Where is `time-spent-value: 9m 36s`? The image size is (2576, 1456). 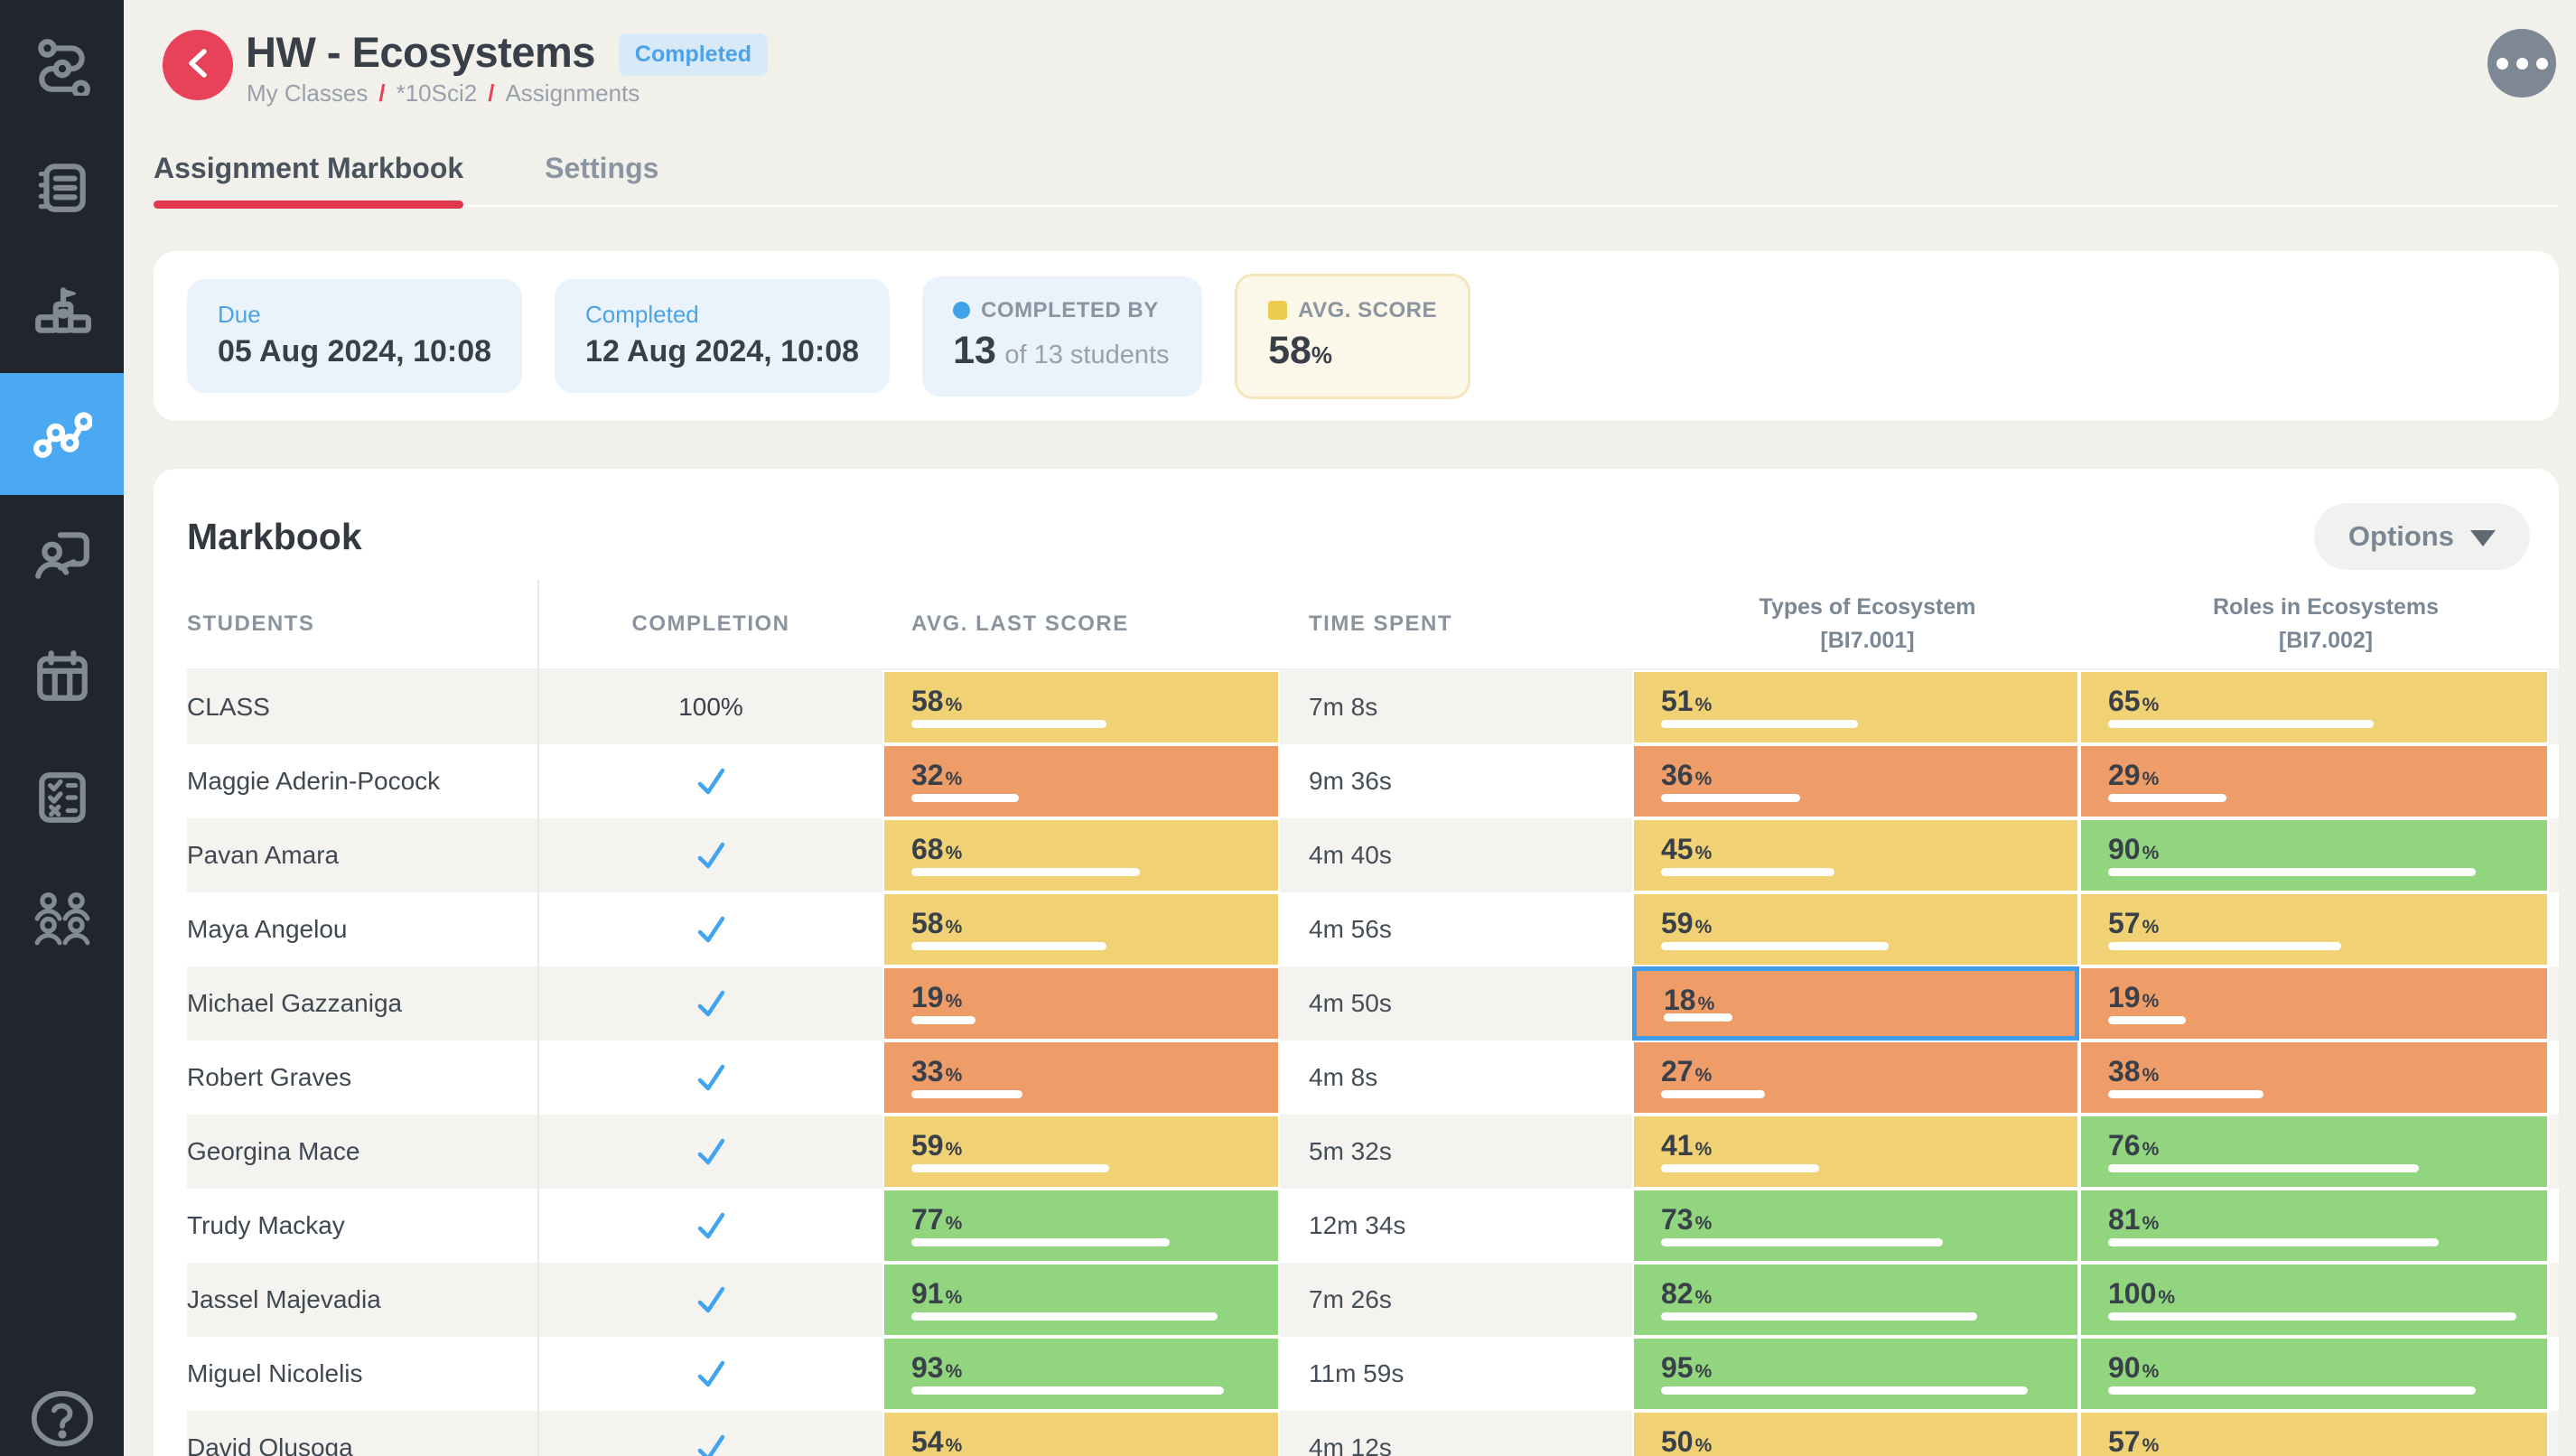 time-spent-value: 9m 36s is located at coordinates (1350, 781).